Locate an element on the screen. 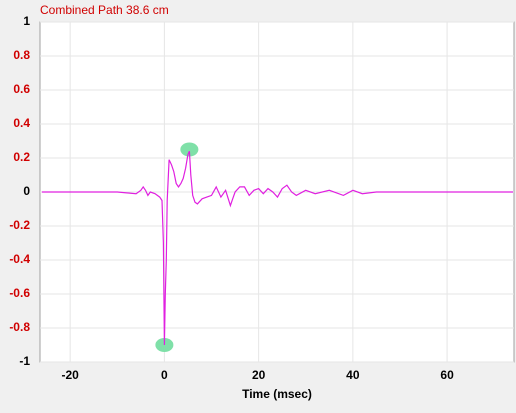  y-tick-label: -1 is located at coordinates (24, 361).